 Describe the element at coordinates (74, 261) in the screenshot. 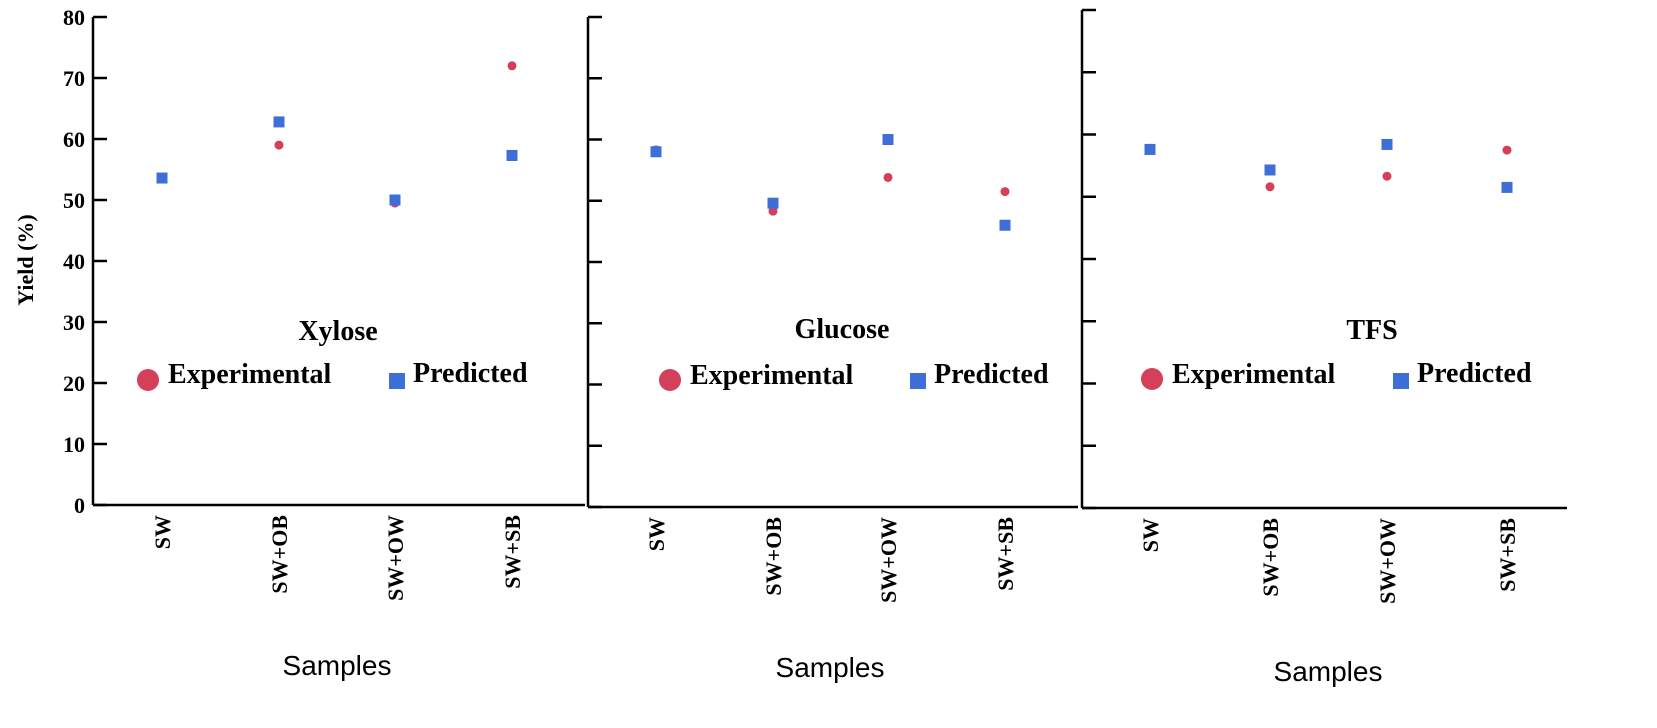

I see `y-tick-label: 40` at that location.